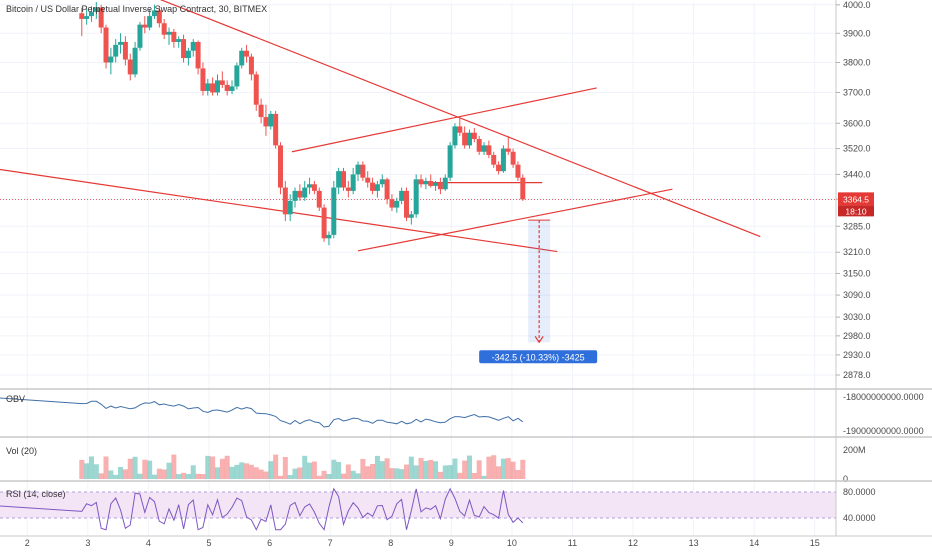 Image resolution: width=932 pixels, height=555 pixels. I want to click on price-tick-label: 3800.0, so click(857, 62).